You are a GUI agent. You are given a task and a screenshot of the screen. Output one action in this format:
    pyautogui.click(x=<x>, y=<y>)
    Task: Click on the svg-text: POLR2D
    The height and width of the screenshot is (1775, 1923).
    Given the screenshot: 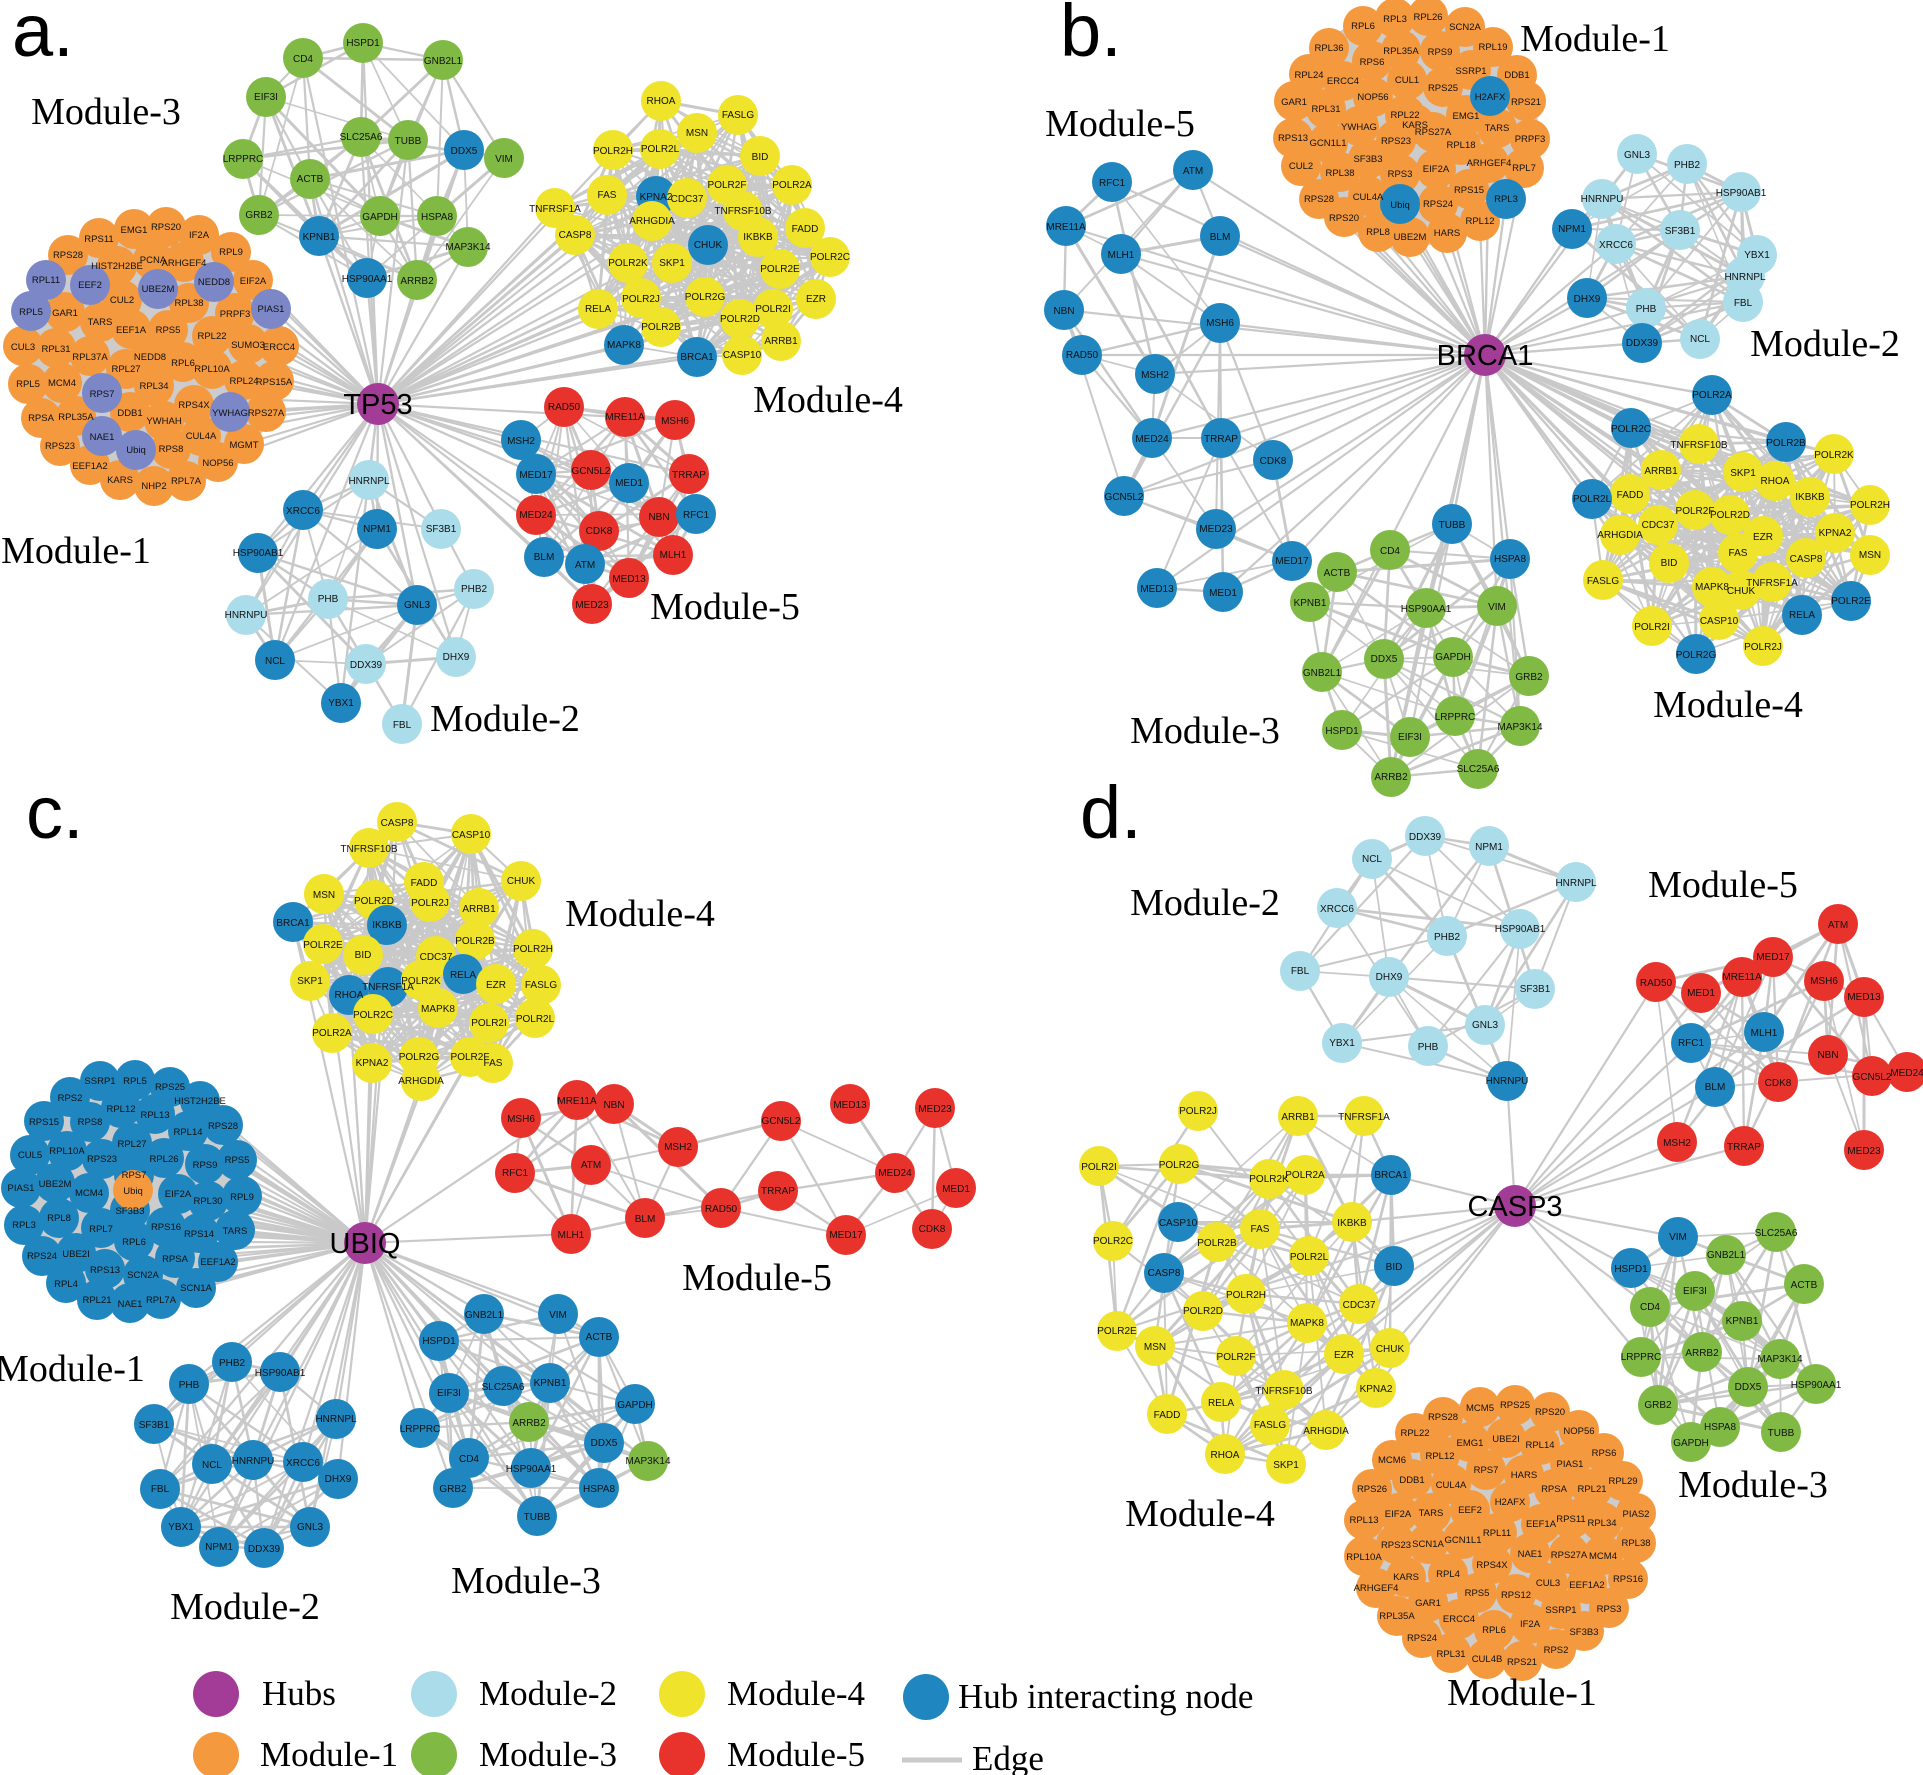 What is the action you would take?
    pyautogui.click(x=740, y=319)
    